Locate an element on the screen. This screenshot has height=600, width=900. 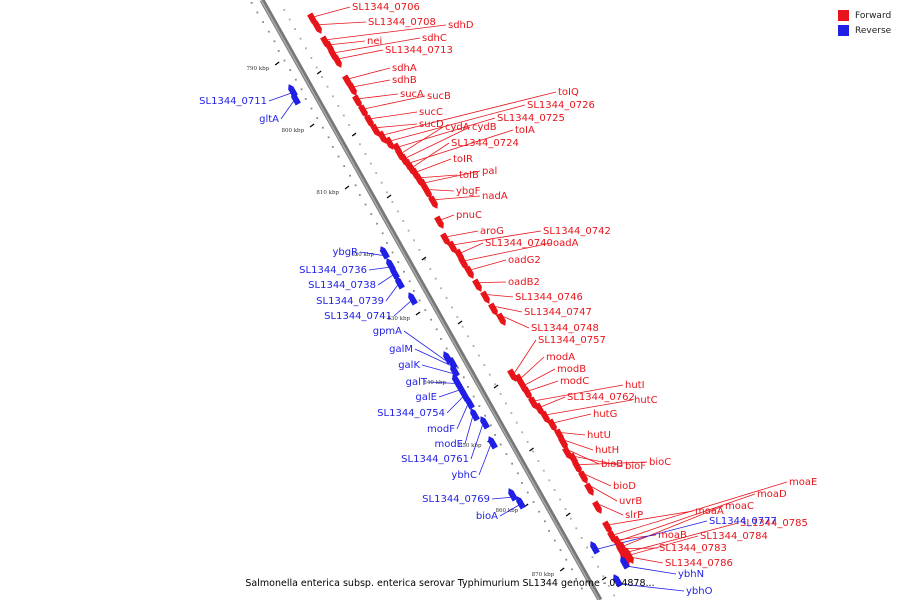
gene-label-forward: moaE is located at coordinates (803, 482).